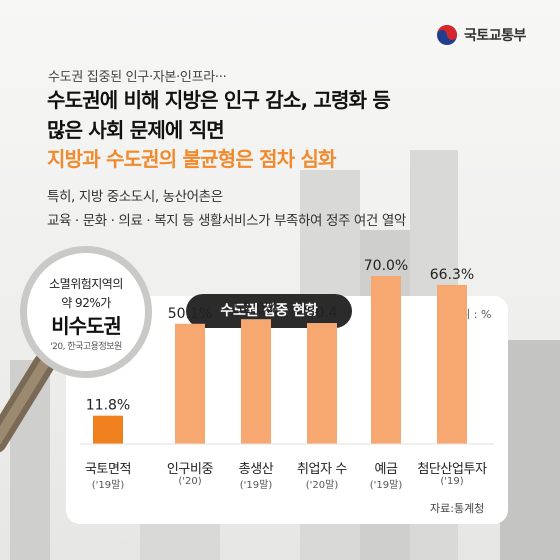 The width and height of the screenshot is (560, 560). What do you see at coordinates (190, 314) in the screenshot?
I see `bar-value-label-1: 50.1%` at bounding box center [190, 314].